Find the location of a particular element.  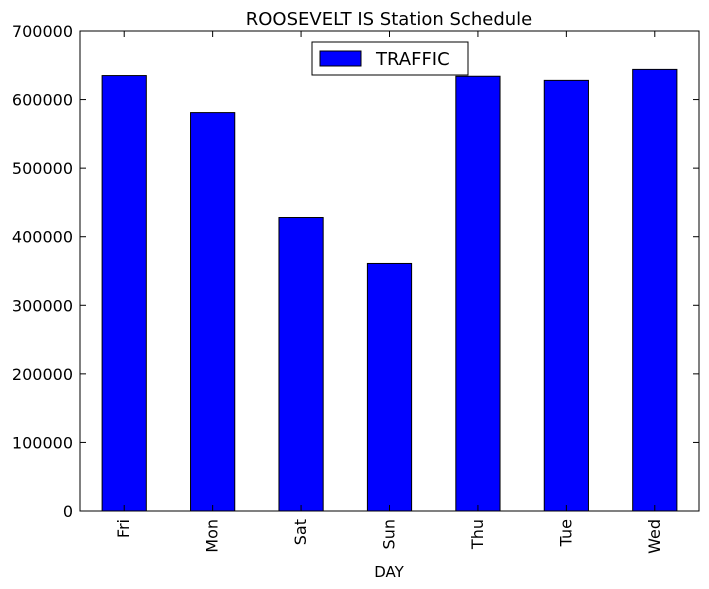

x-tick-label: Wed is located at coordinates (654, 536).